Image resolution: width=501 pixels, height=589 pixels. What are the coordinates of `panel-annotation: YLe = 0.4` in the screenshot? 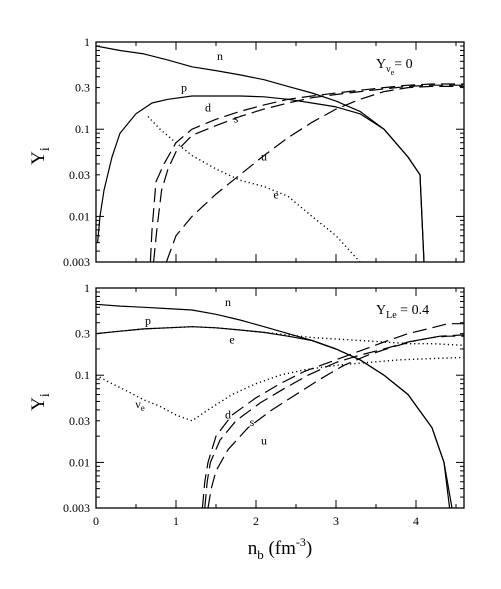 It's located at (402, 312).